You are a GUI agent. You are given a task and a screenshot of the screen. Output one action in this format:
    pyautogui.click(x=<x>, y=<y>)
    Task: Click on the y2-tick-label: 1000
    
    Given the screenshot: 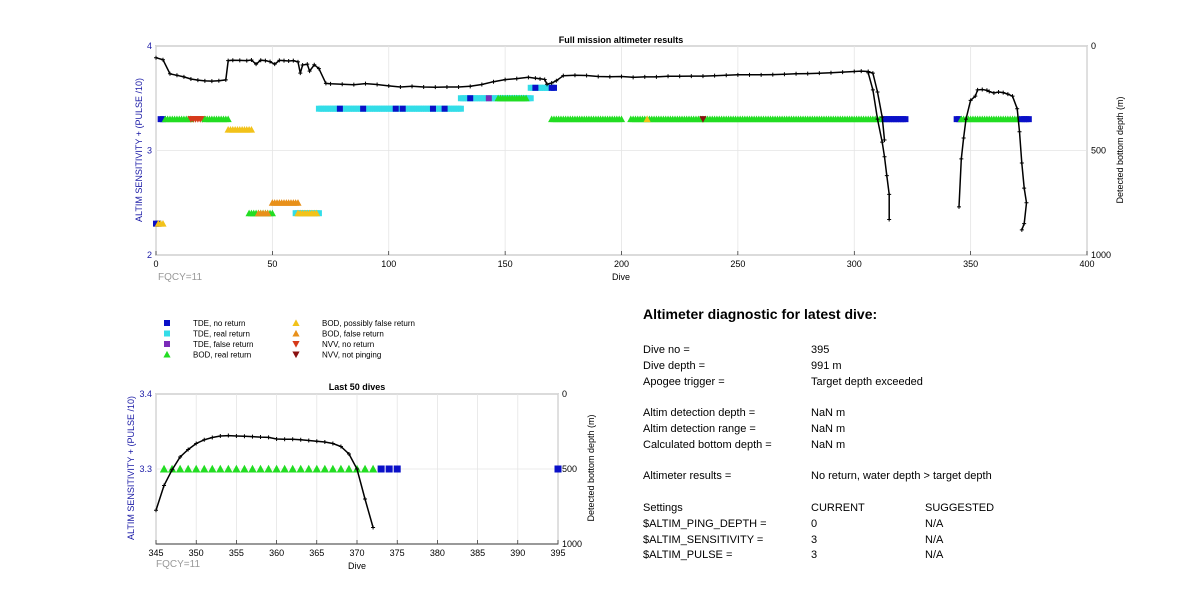 What is the action you would take?
    pyautogui.click(x=572, y=544)
    